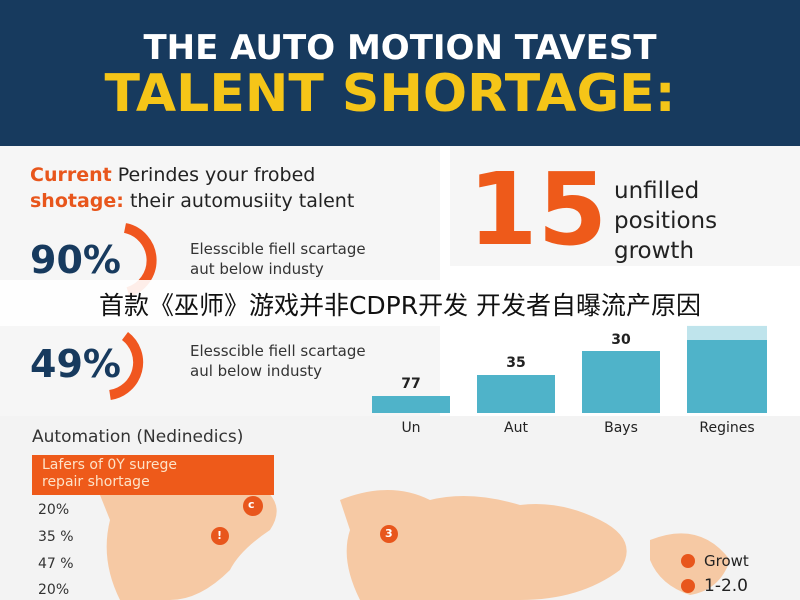  I want to click on big-number: 15, so click(538, 209).